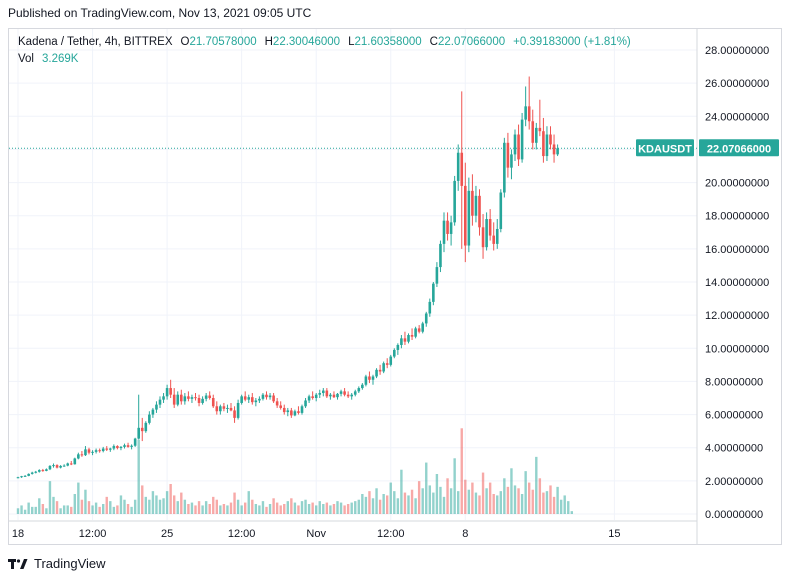  I want to click on y-tick-label: 24.00000000, so click(737, 117).